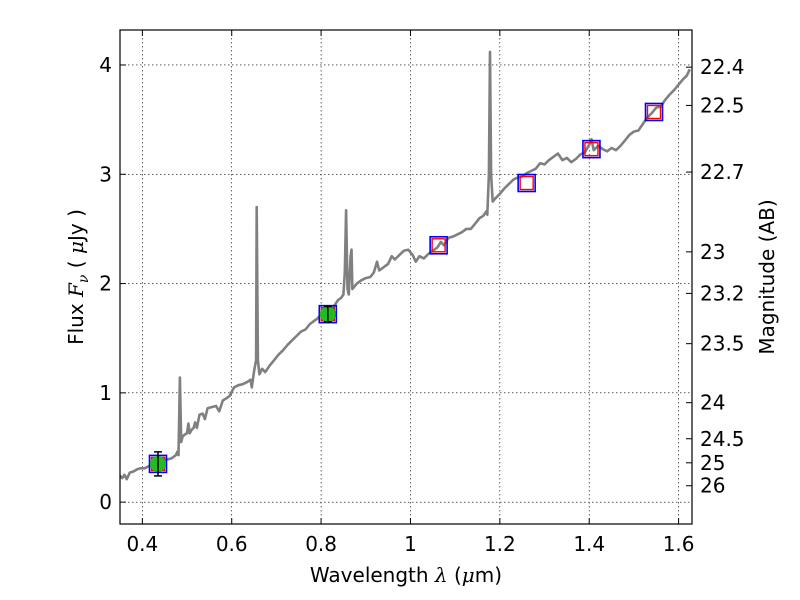 The image size is (800, 600). What do you see at coordinates (105, 174) in the screenshot?
I see `y-tick-label: 3` at bounding box center [105, 174].